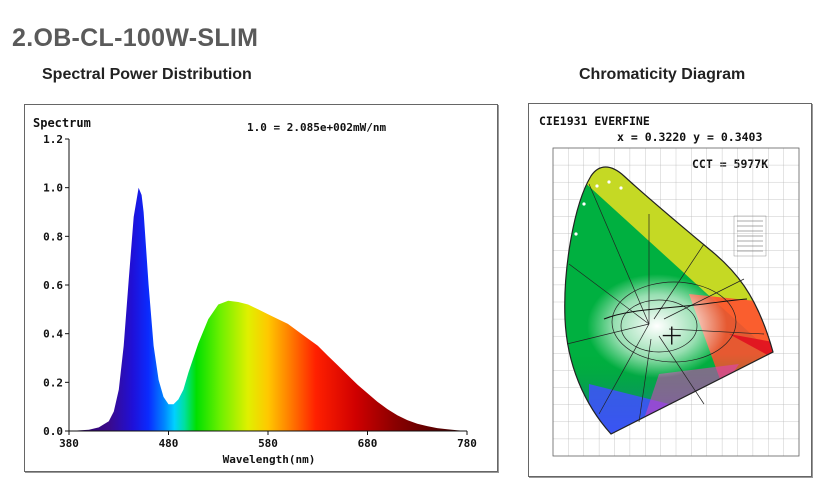  What do you see at coordinates (169, 443) in the screenshot?
I see `spd-x-tick-label: 480` at bounding box center [169, 443].